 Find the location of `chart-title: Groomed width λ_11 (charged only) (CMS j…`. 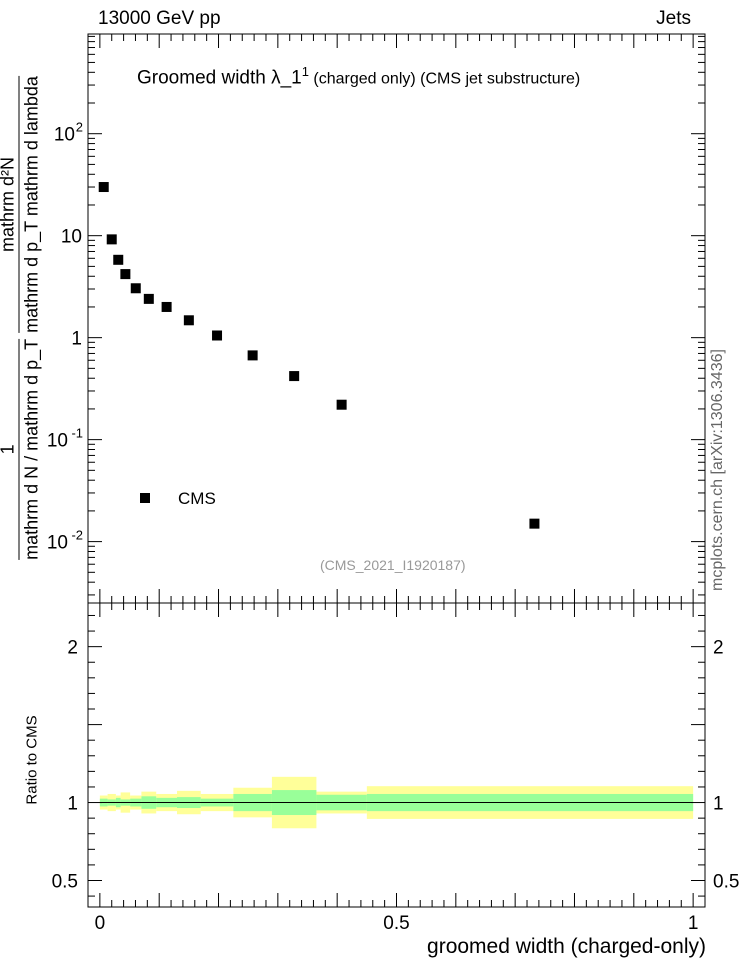

chart-title: Groomed width λ_11 (charged only) (CMS j… is located at coordinates (358, 76).